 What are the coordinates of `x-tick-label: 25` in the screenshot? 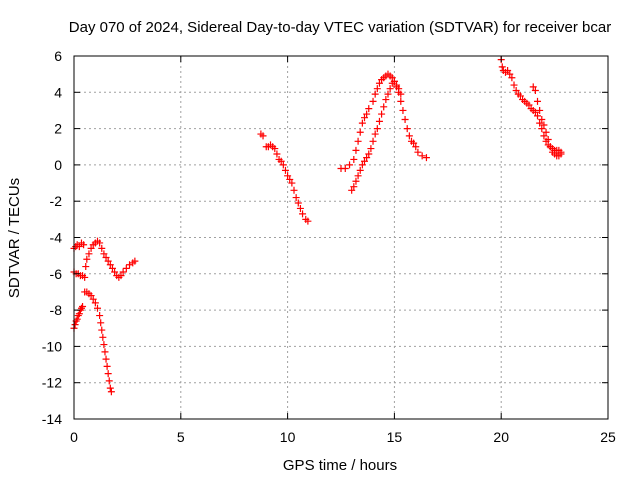 It's located at (608, 437).